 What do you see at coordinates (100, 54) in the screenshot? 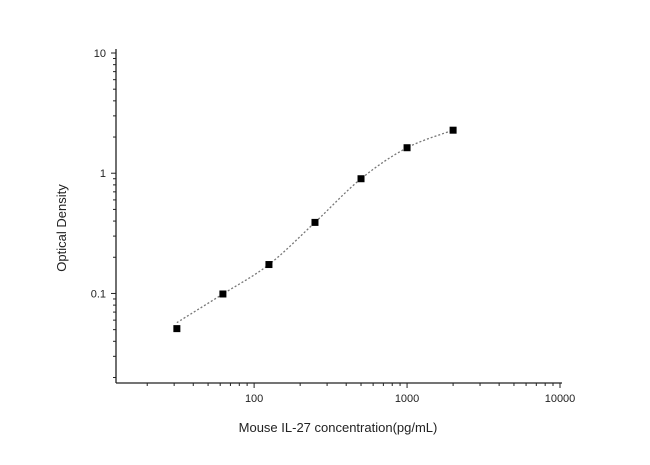
I see `y-tick-label: 10` at bounding box center [100, 54].